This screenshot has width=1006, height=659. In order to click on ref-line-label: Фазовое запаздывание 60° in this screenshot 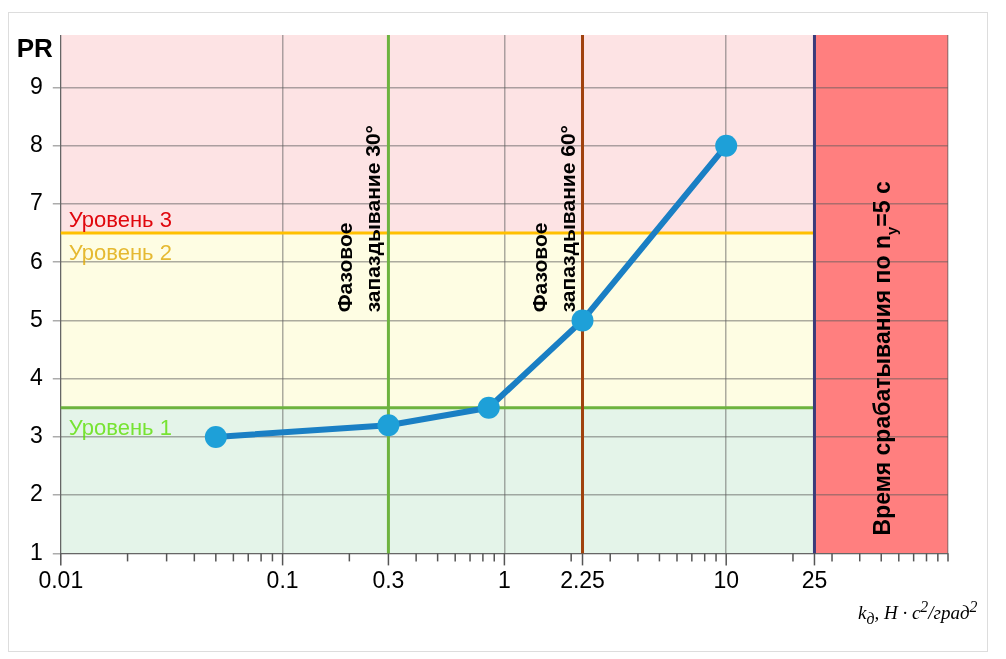, I will do `click(553, 219)`.